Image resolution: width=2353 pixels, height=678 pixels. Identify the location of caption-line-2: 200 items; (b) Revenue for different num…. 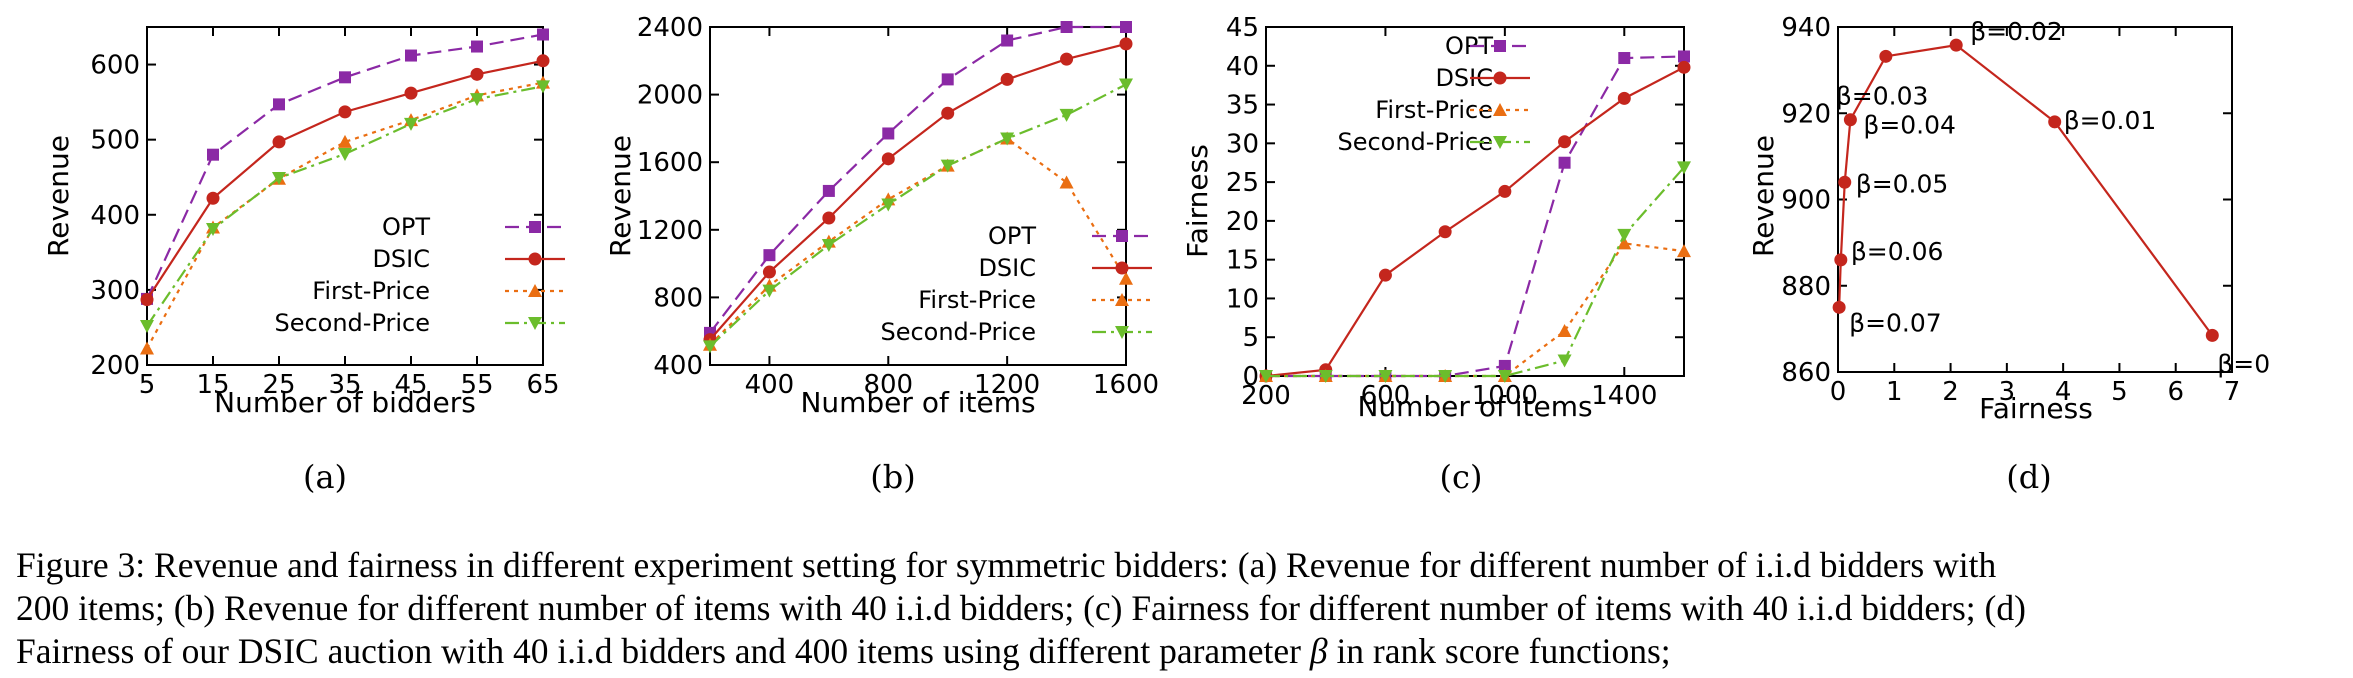
(1021, 608).